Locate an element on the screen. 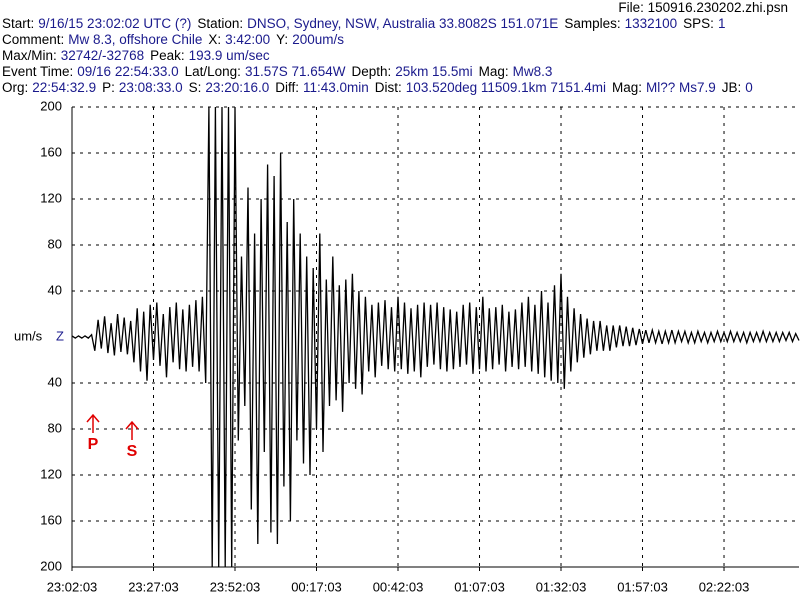 The image size is (800, 600). annotation: P is located at coordinates (93, 444).